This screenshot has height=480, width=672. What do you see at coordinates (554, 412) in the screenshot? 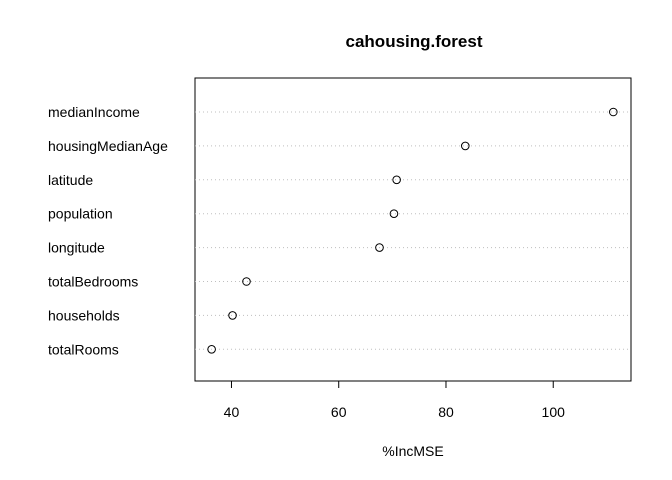
I see `x-tick-label: 100` at bounding box center [554, 412].